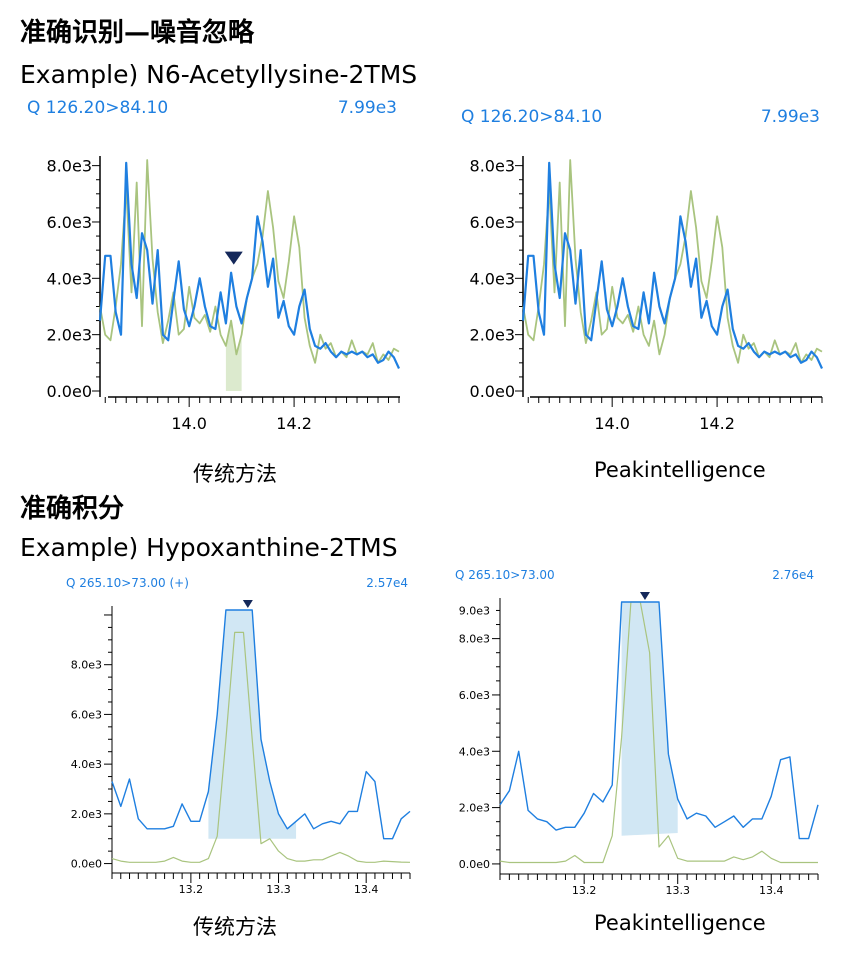  I want to click on y-tick-label: 9.0e3, so click(474, 610).